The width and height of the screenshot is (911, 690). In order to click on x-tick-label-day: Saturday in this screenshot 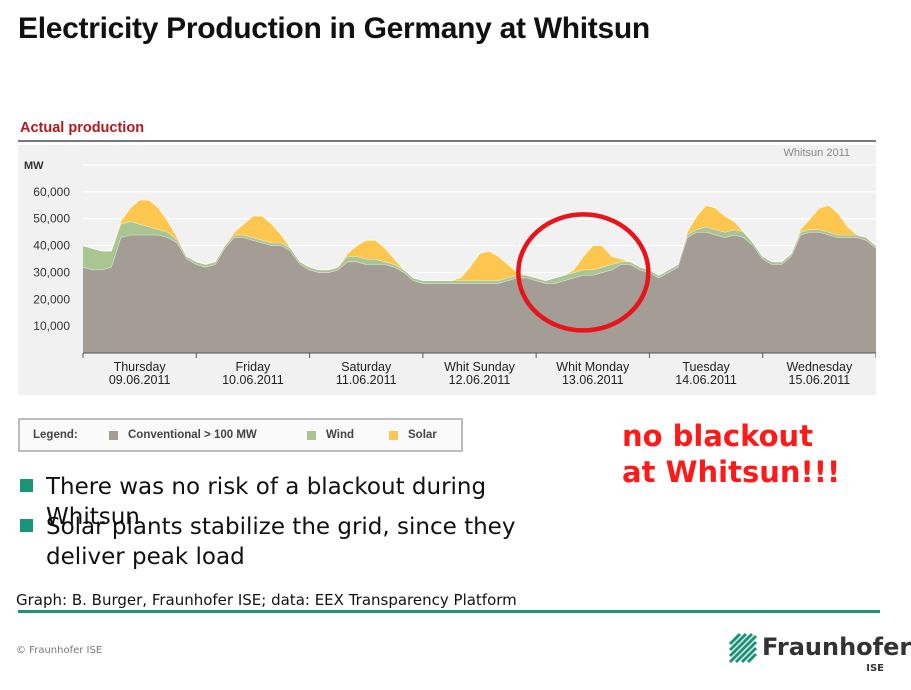, I will do `click(366, 367)`.